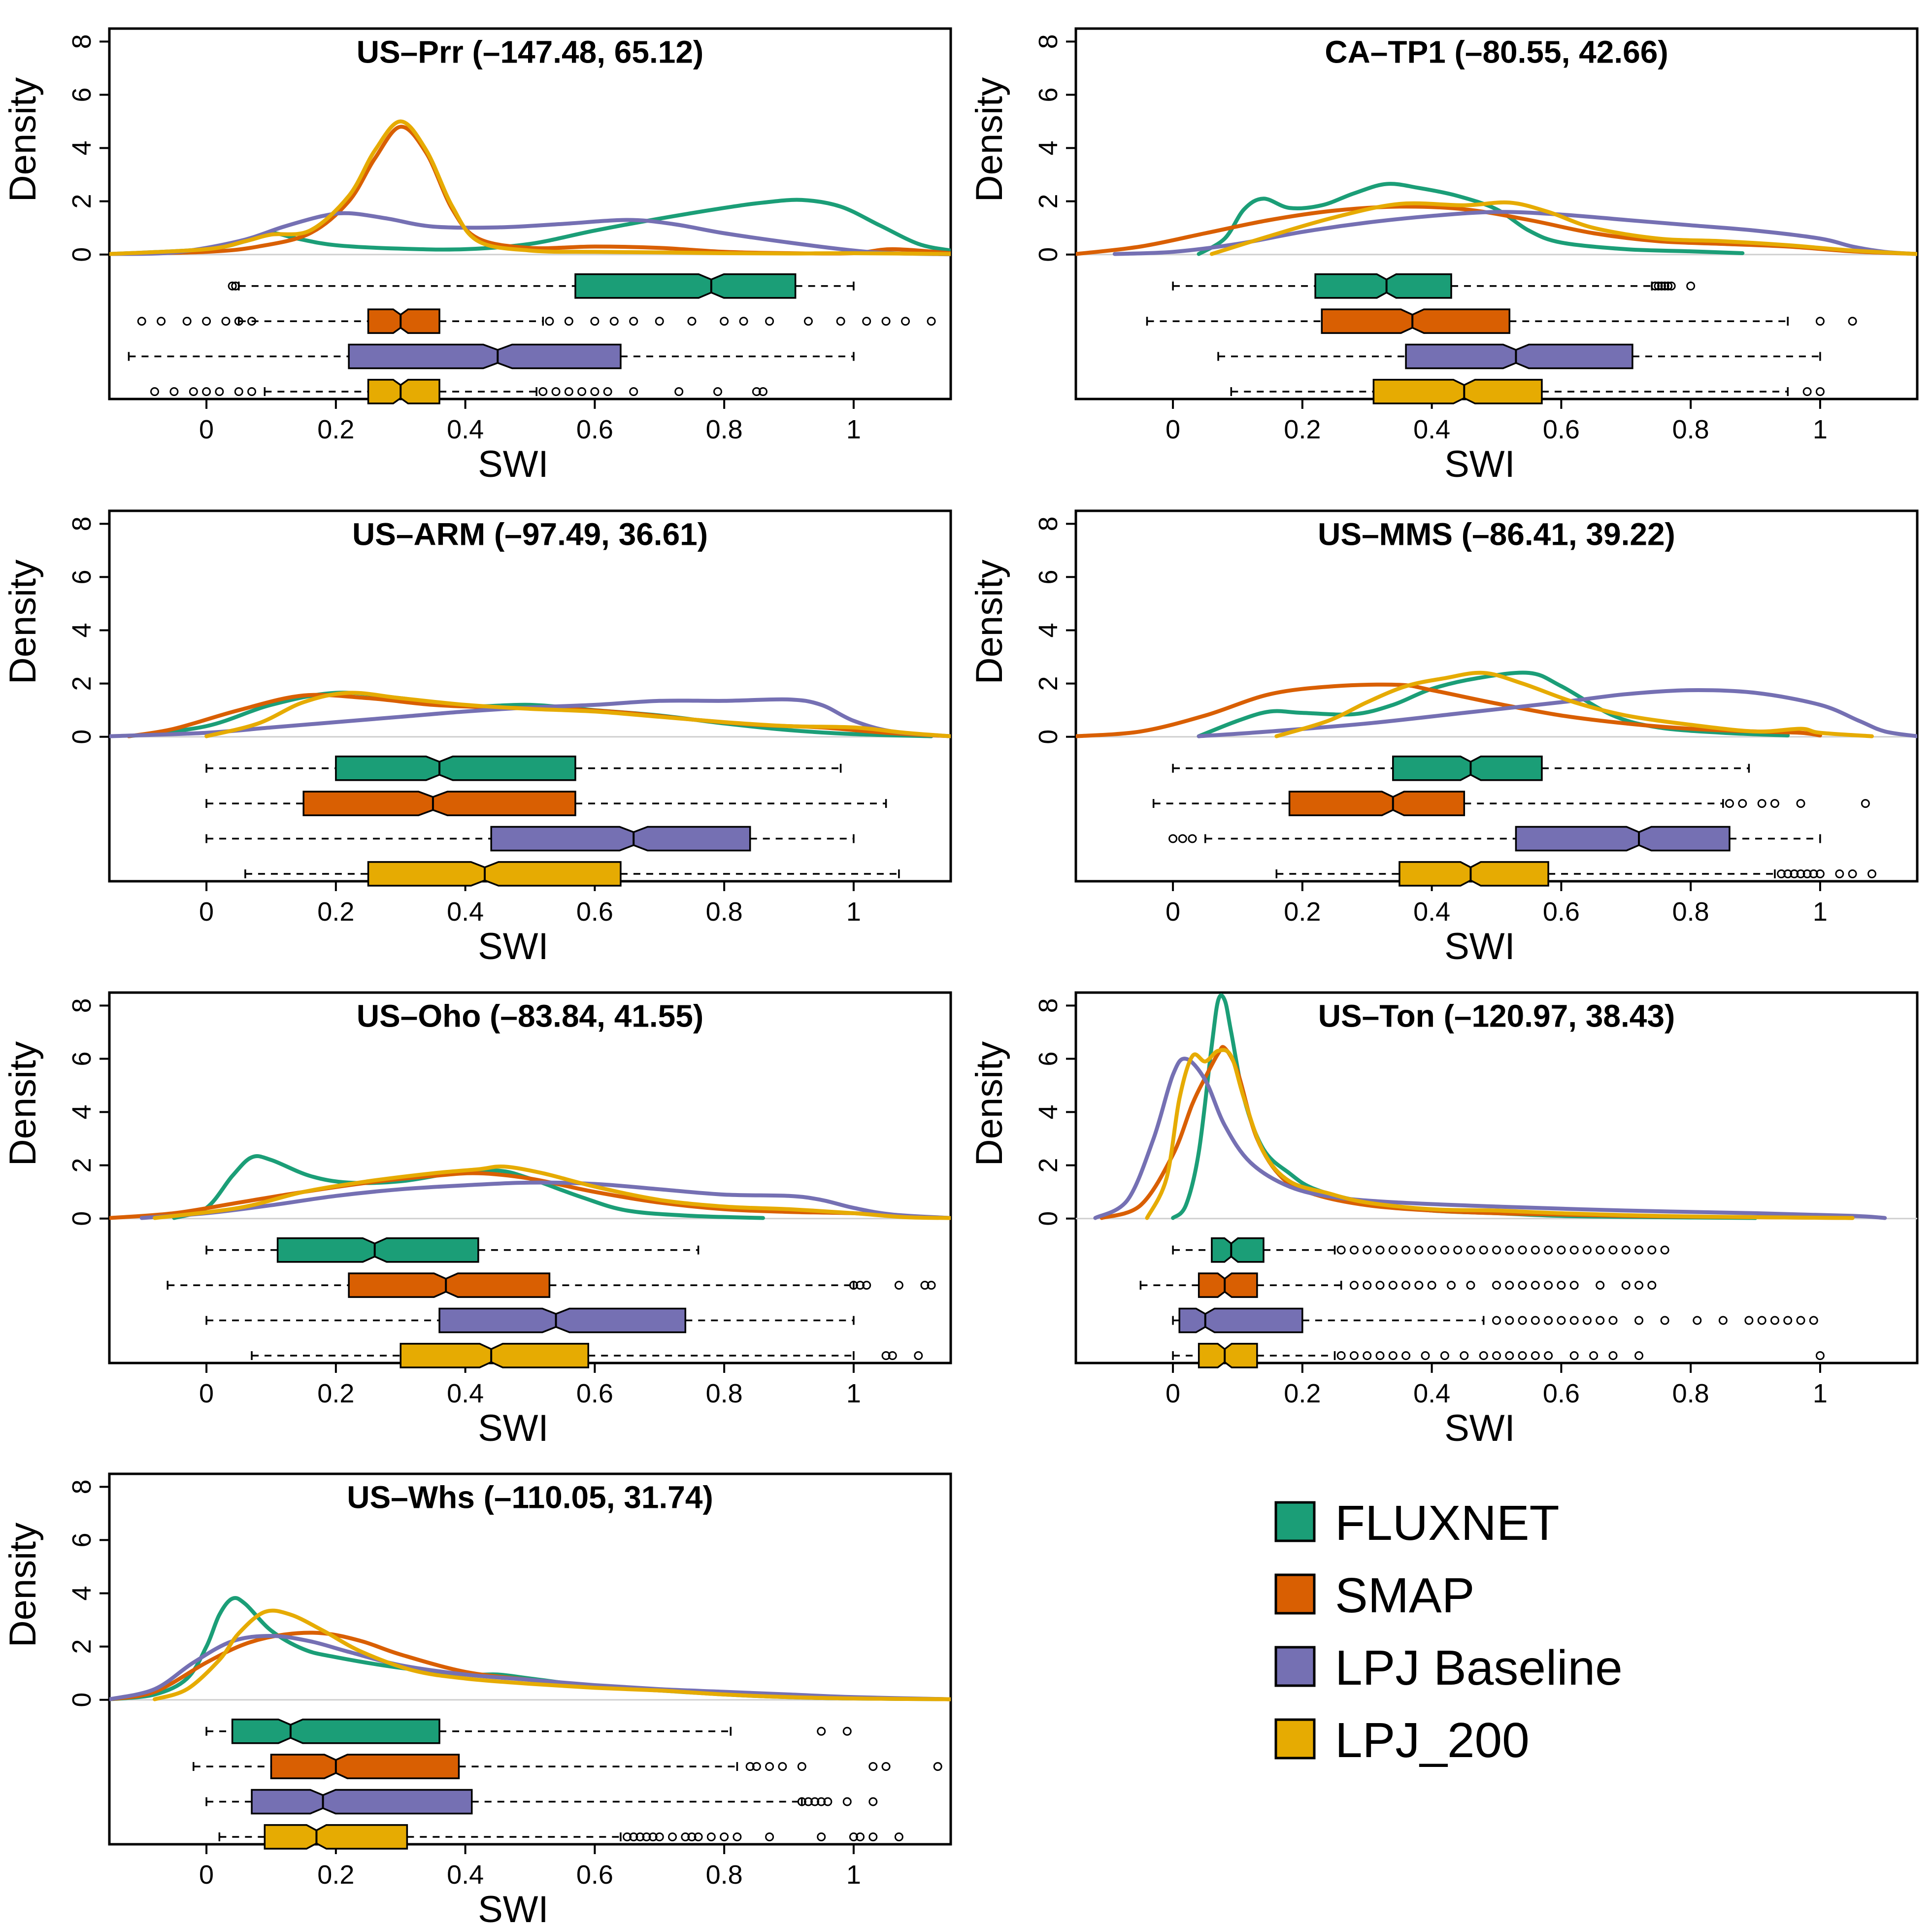 The image size is (1932, 1929). What do you see at coordinates (377, 1250) in the screenshot?
I see `box-fluxnet` at bounding box center [377, 1250].